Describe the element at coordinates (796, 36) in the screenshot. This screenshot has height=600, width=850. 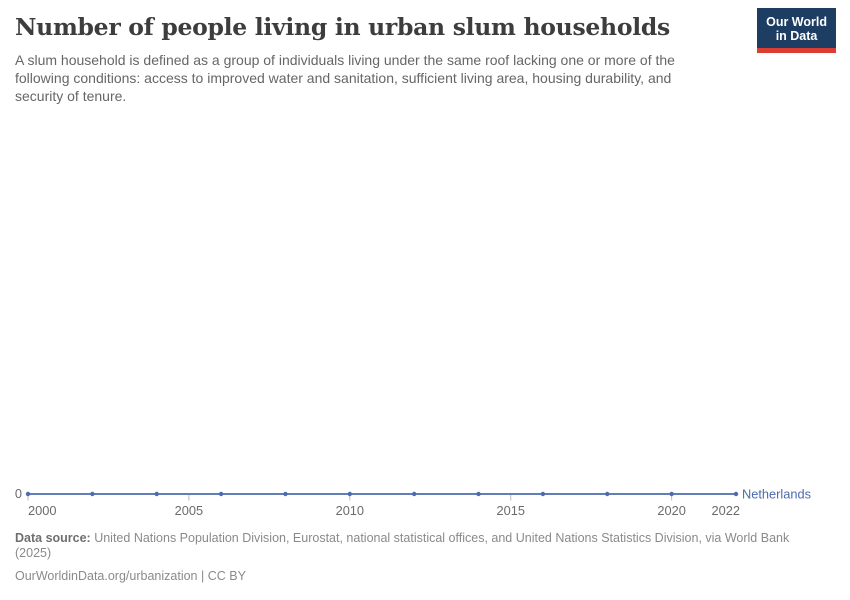
I see `owid-logo-line2: in Data` at that location.